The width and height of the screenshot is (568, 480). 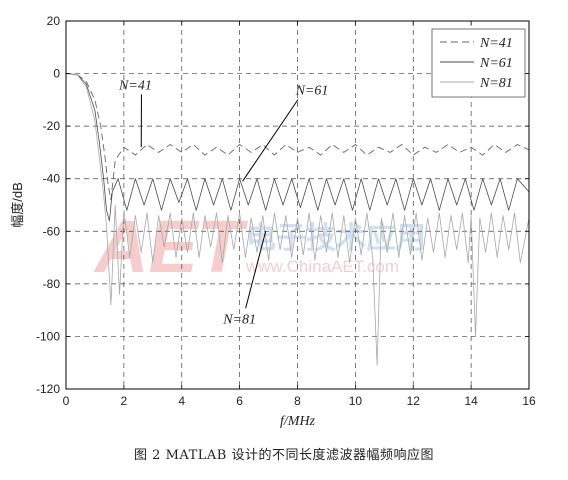 I want to click on y-tick-label: -60, so click(x=52, y=231).